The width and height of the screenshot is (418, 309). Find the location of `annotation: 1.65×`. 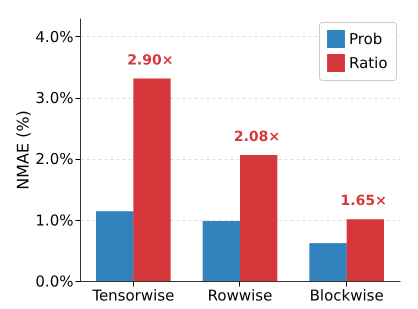

annotation: 1.65× is located at coordinates (363, 201).